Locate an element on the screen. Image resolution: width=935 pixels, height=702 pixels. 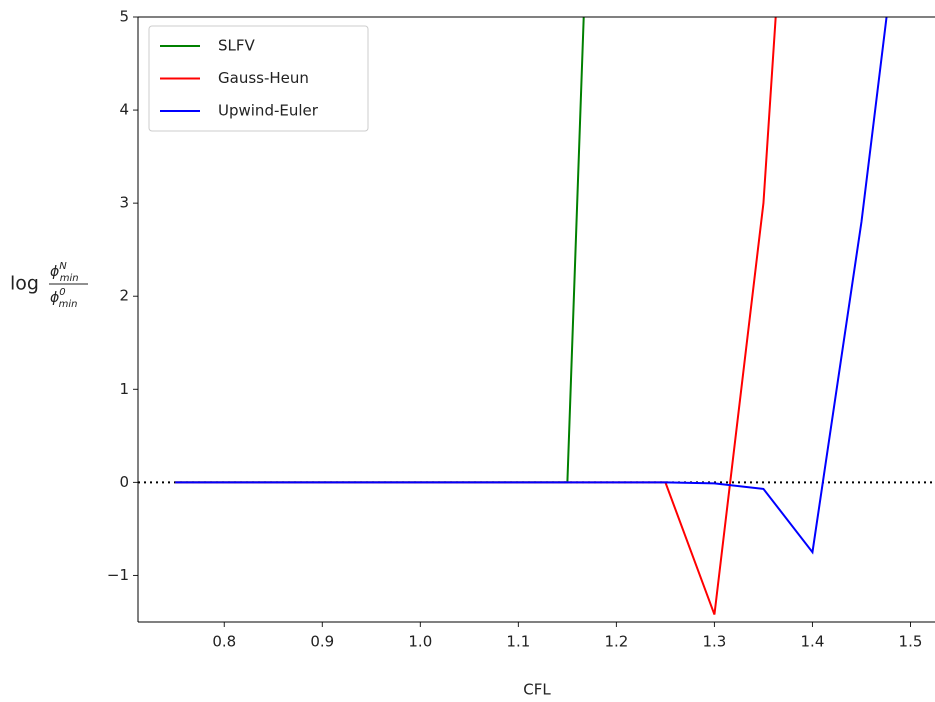
x-axis-label: CFL is located at coordinates (537, 690).